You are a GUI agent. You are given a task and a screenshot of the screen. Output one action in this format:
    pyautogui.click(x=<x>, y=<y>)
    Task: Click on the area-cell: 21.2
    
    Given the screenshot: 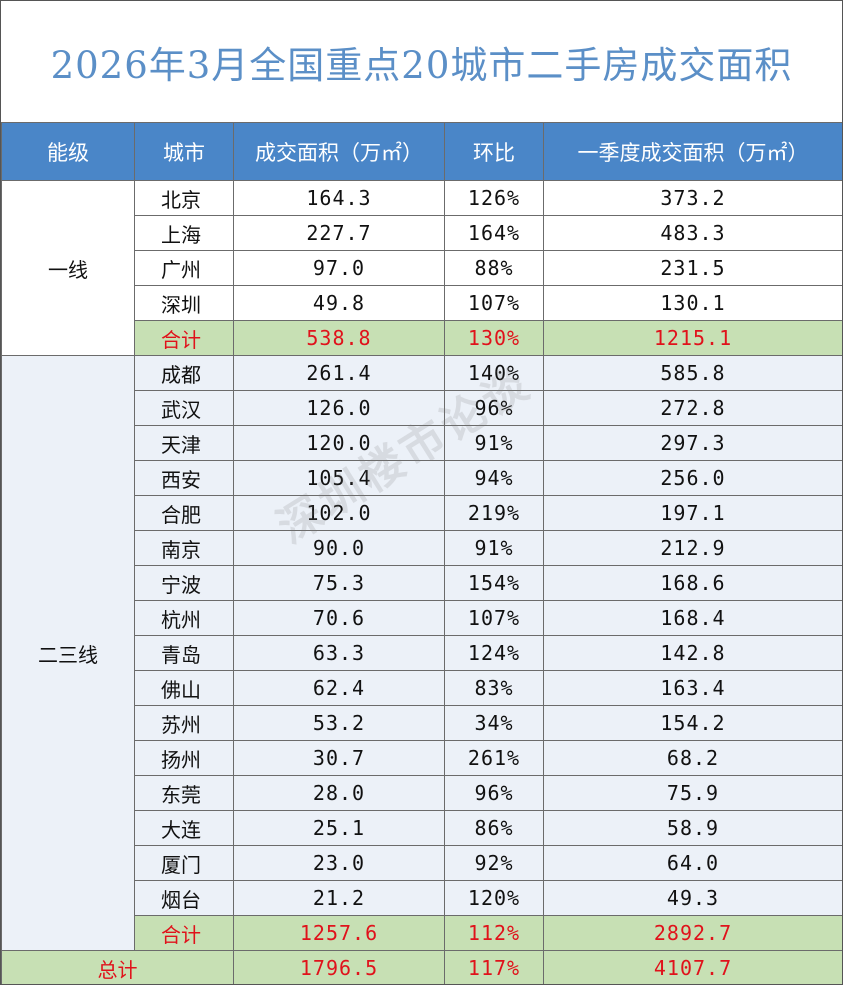 What is the action you would take?
    pyautogui.click(x=339, y=898)
    